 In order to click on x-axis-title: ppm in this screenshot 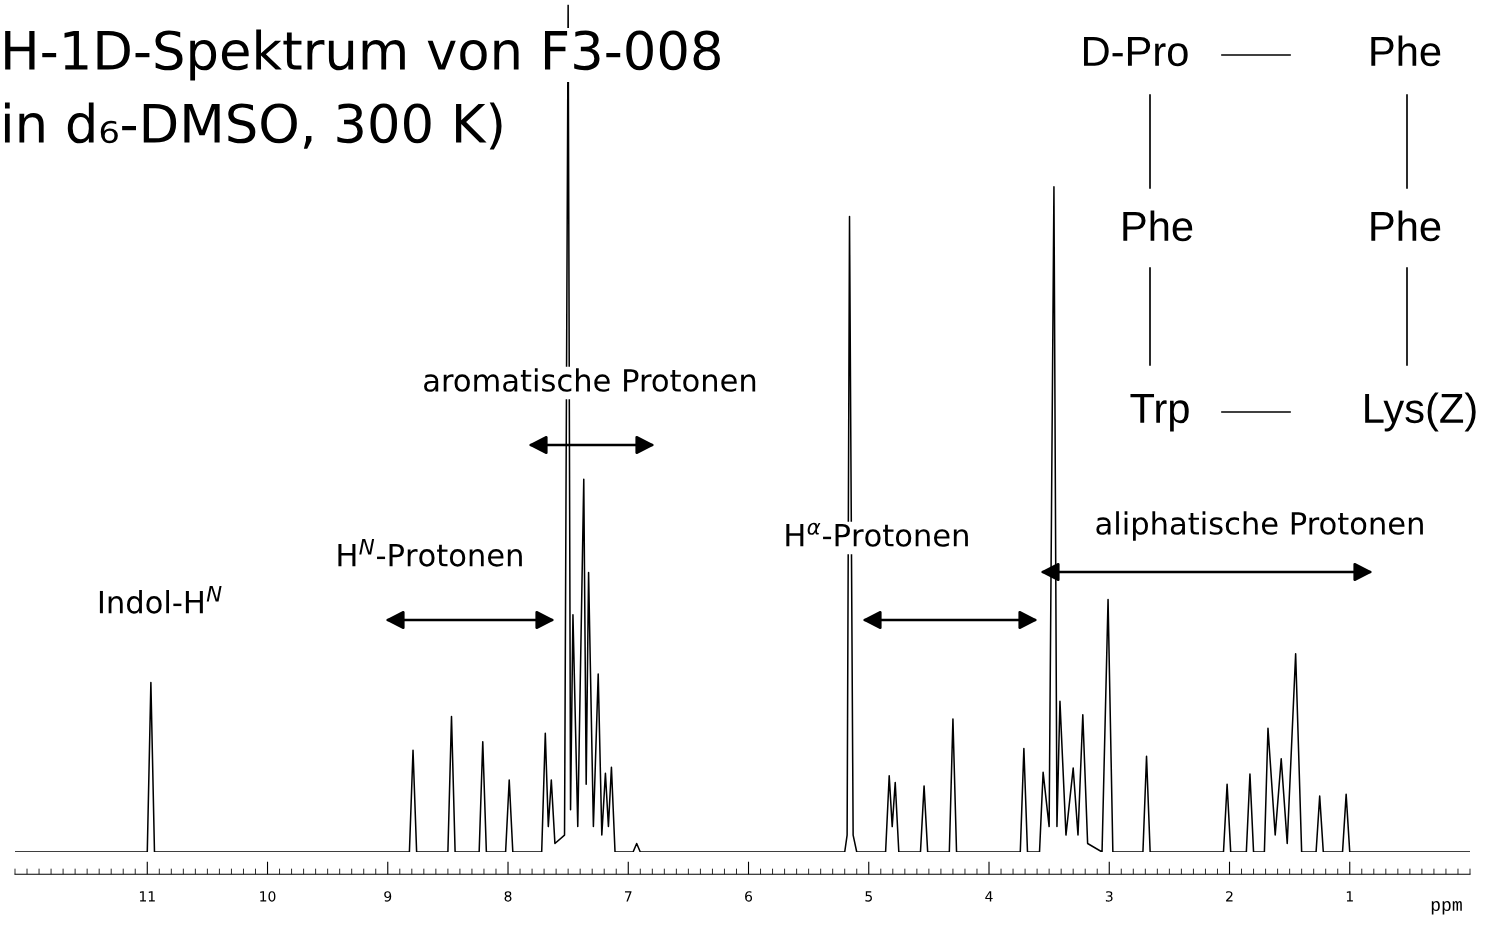, I will do `click(1446, 908)`.